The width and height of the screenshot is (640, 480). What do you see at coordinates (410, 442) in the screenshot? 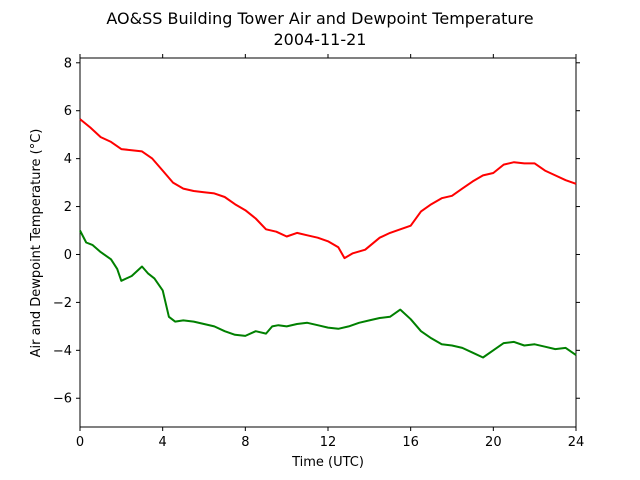
I see `x-tick-label: 16` at bounding box center [410, 442].